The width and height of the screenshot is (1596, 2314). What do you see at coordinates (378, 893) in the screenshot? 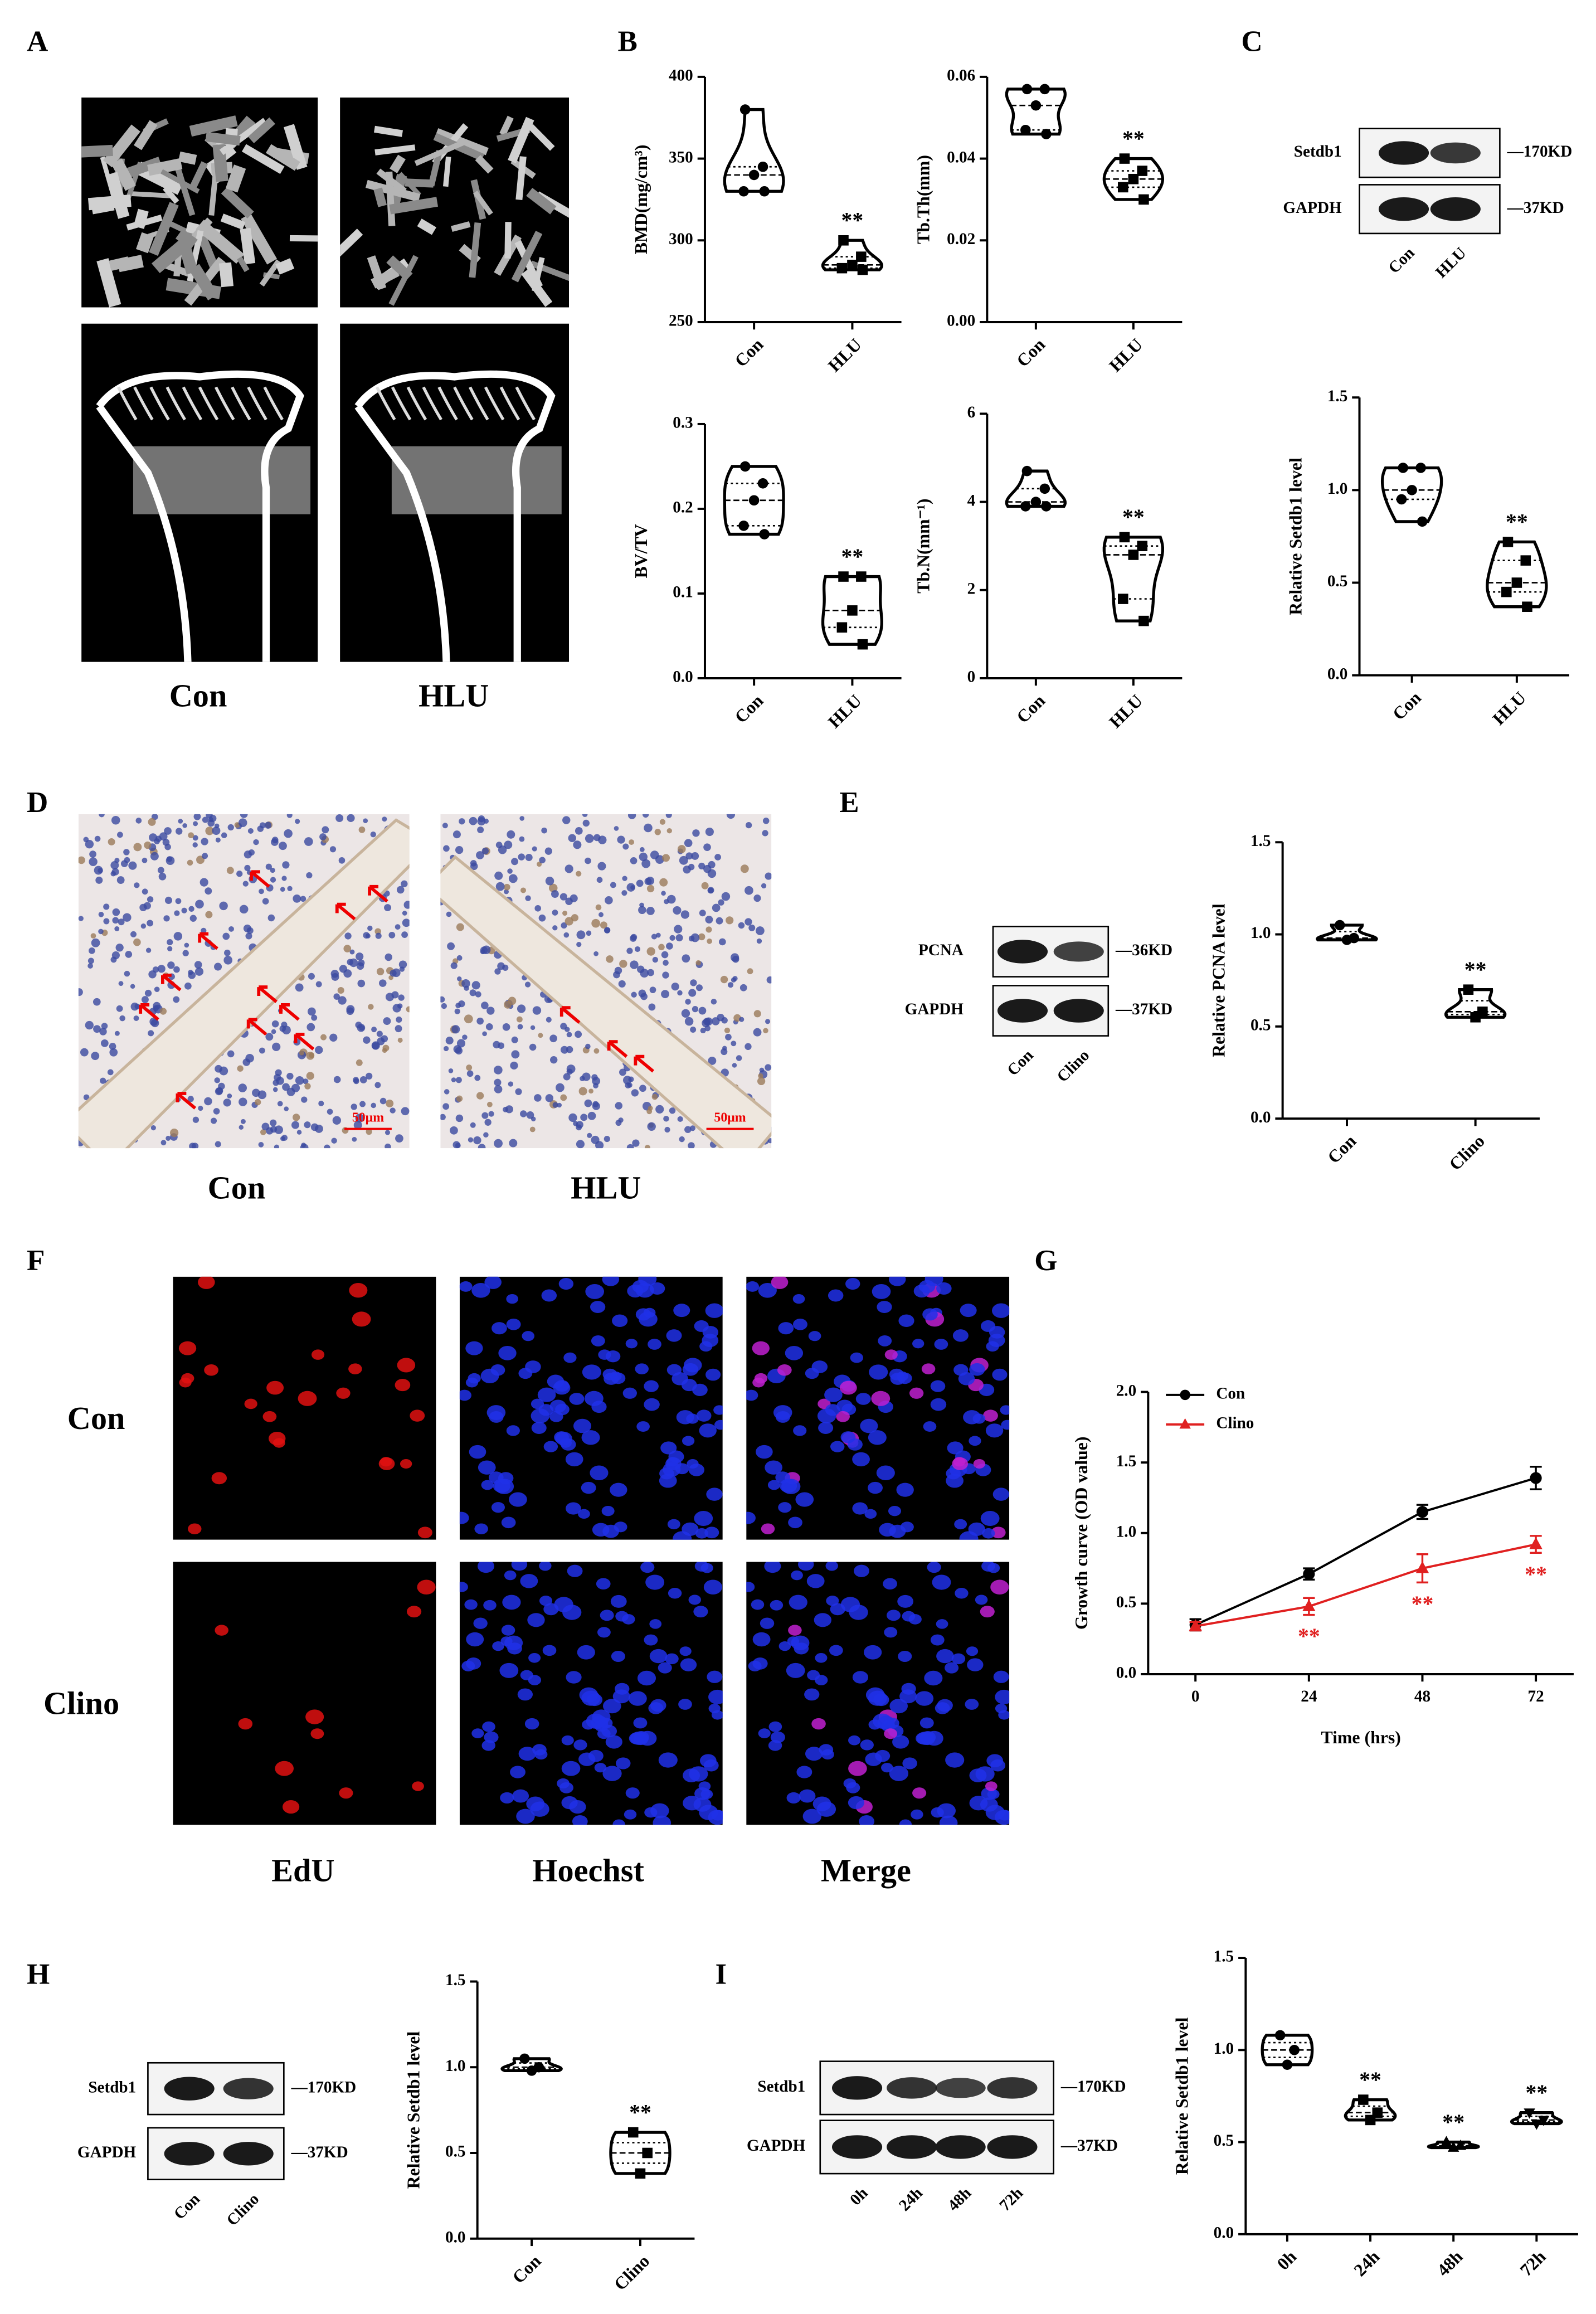
I see `arrow` at bounding box center [378, 893].